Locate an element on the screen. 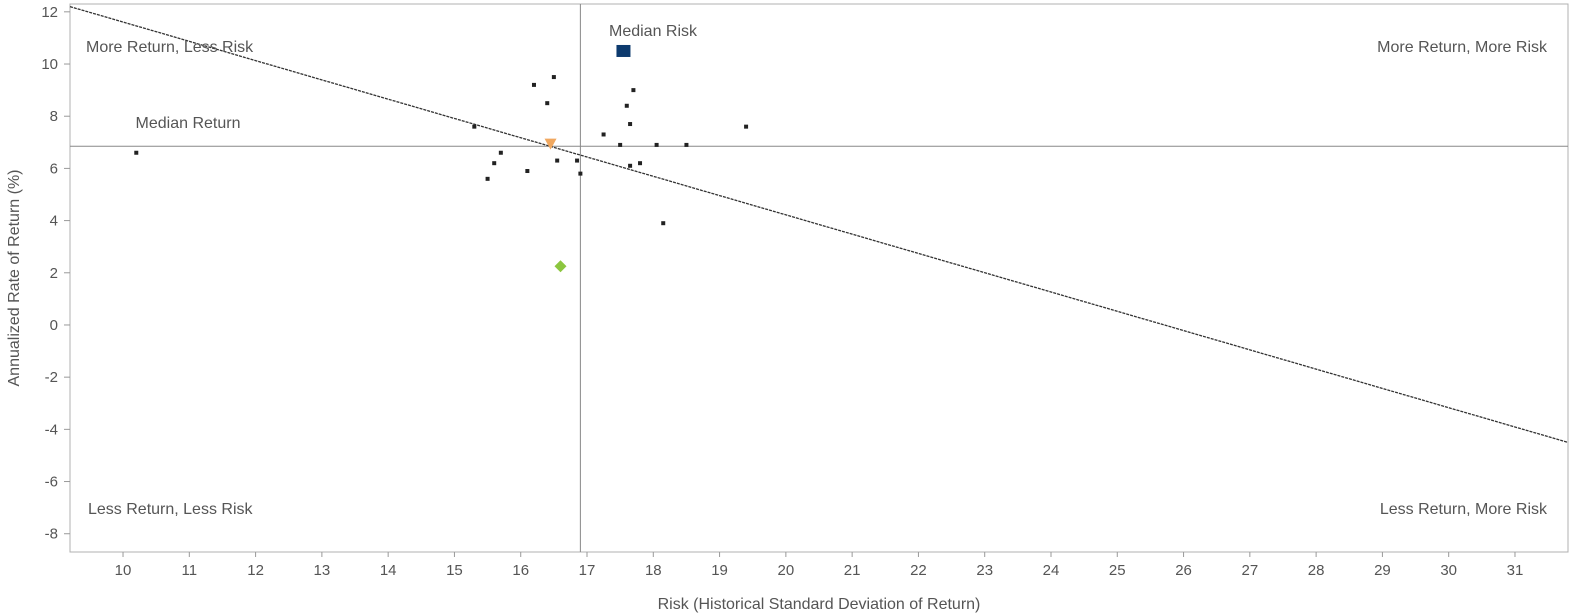  y-tick-label: 0 is located at coordinates (54, 325).